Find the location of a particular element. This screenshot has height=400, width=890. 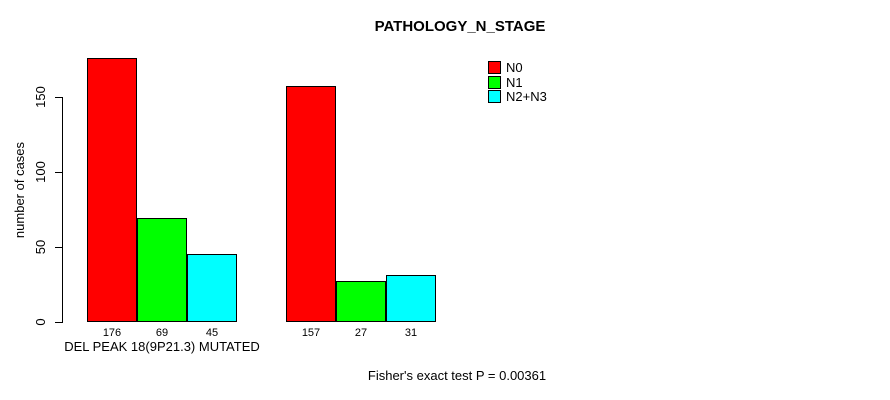

x-category-label: DEL PEAK 18(9P21.3) MUTATED is located at coordinates (162, 346).